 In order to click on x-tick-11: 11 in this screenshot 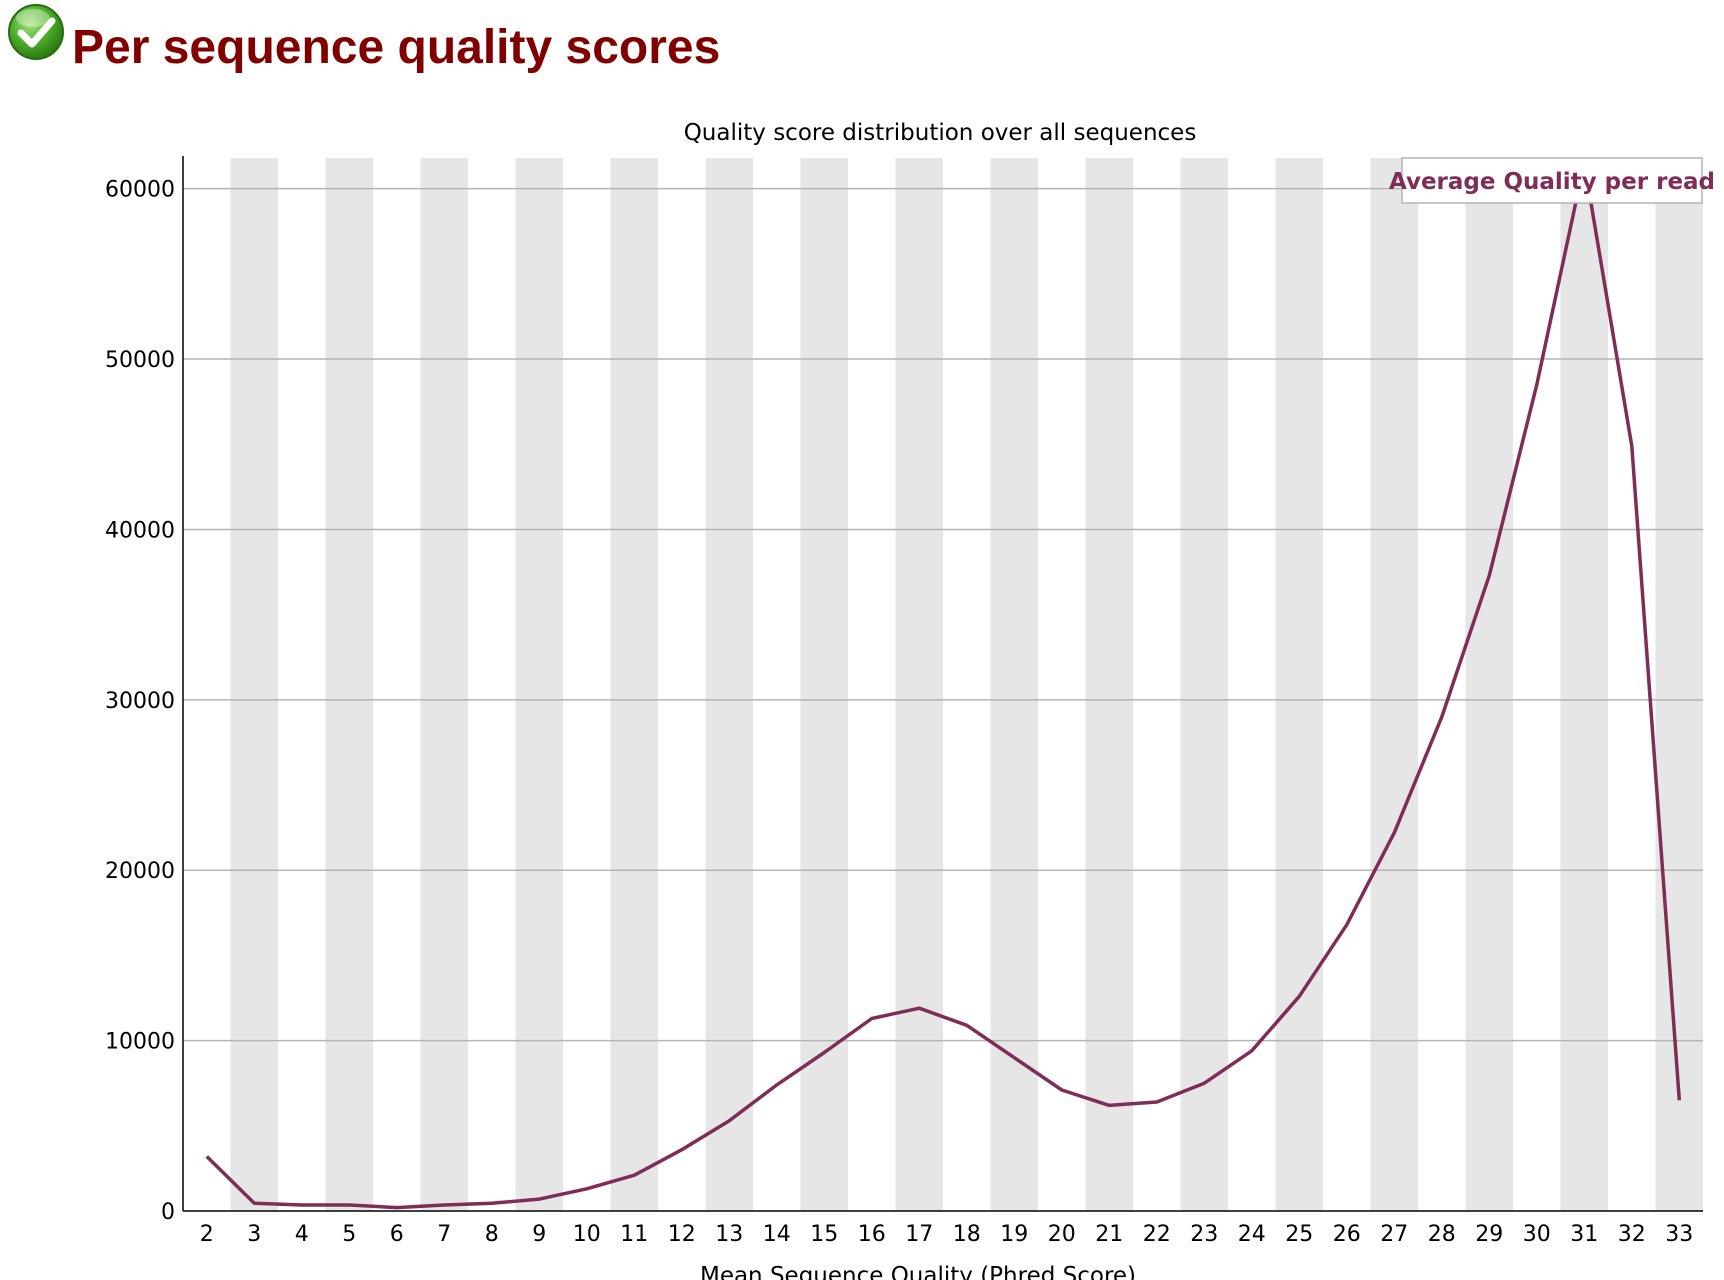, I will do `click(634, 1234)`.